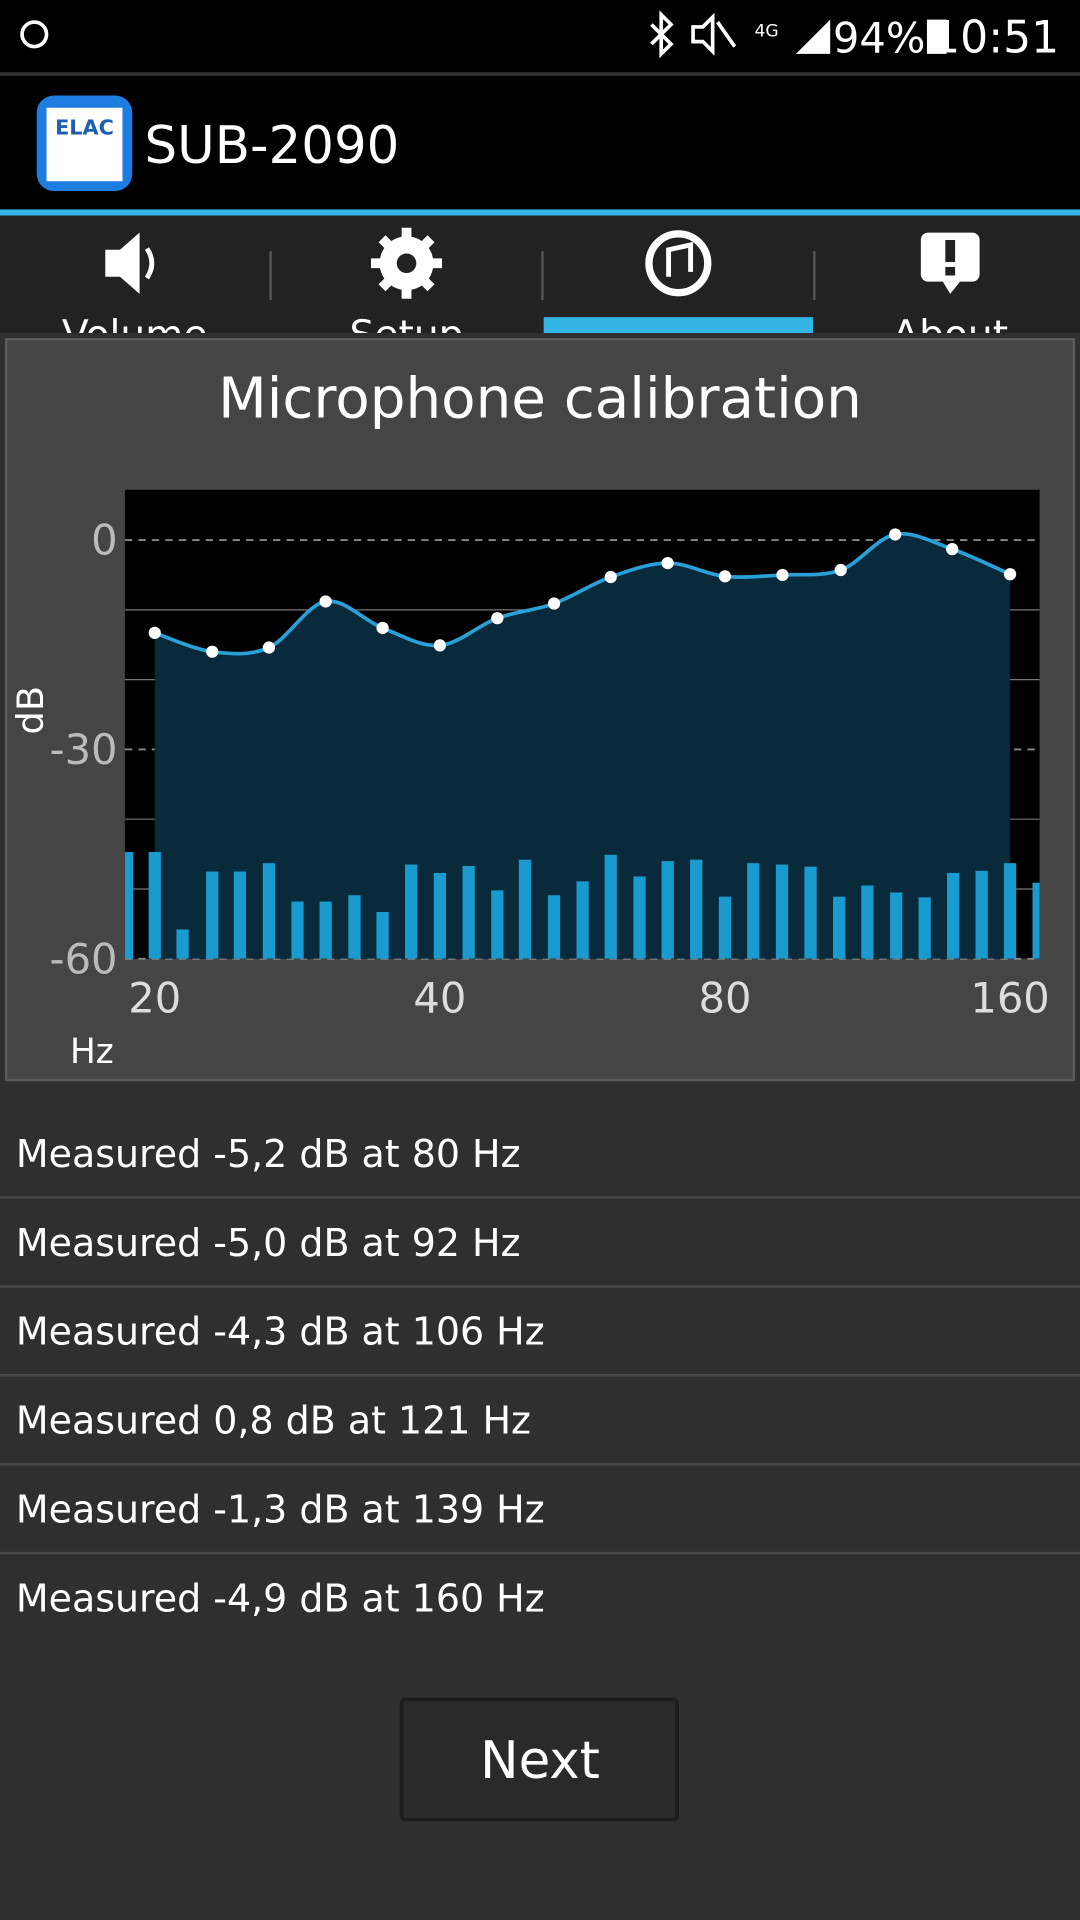 This screenshot has height=1920, width=1080. I want to click on measurement-item: Measured -1,3 dB at 139 Hz, so click(280, 1510).